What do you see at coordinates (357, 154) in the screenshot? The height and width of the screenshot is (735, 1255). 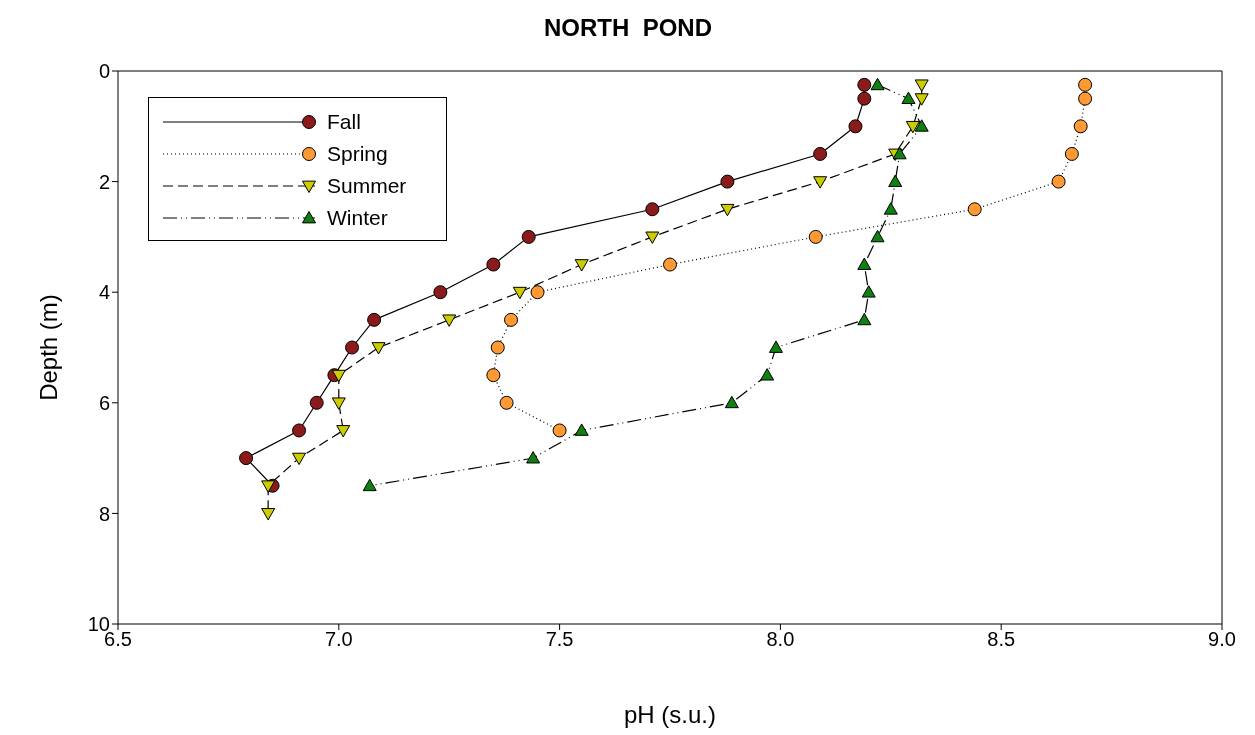 I see `legend-label: Spring` at bounding box center [357, 154].